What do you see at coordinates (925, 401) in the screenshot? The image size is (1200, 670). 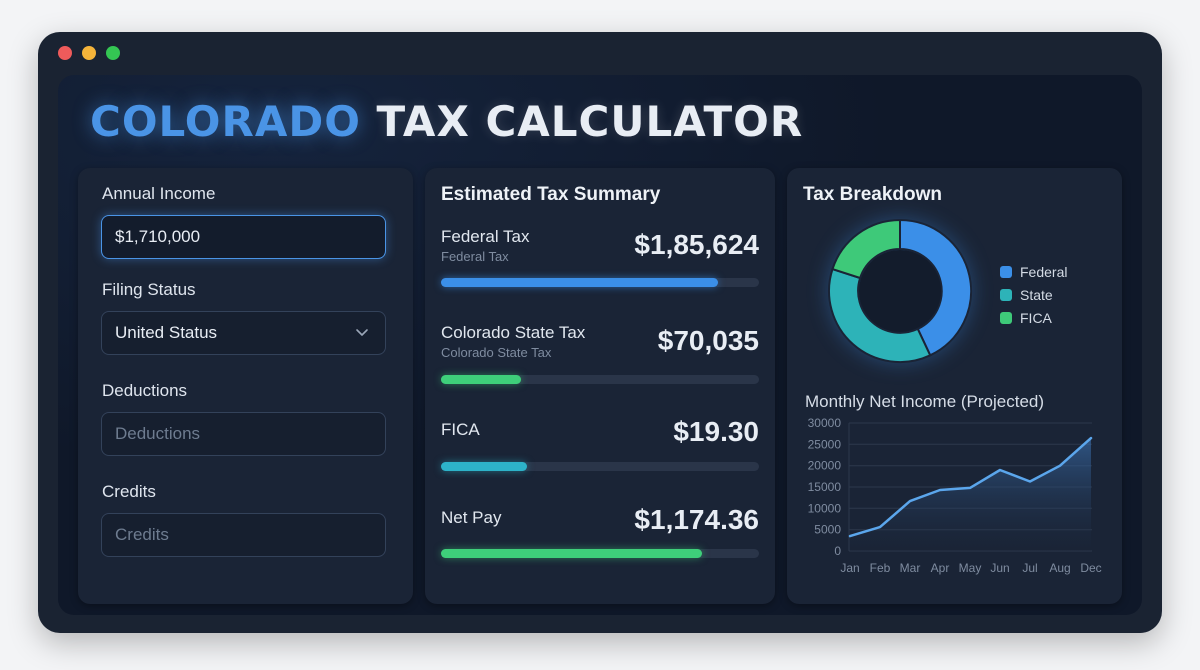 I see `monthly-income-chart-title: Monthly Net Income (Projected)` at bounding box center [925, 401].